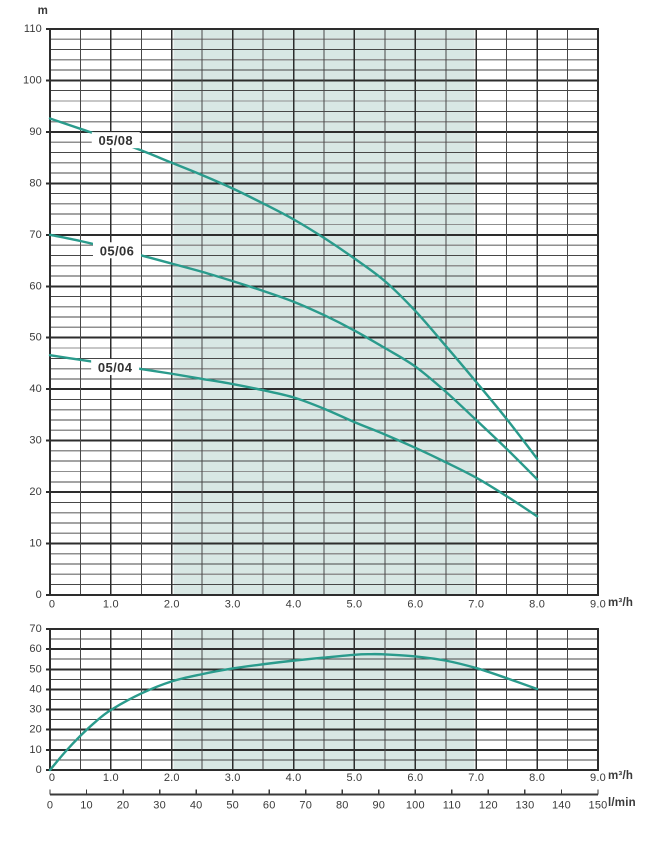  I want to click on flow-axis-unit-label-bottom-chart: m³/h, so click(621, 776).